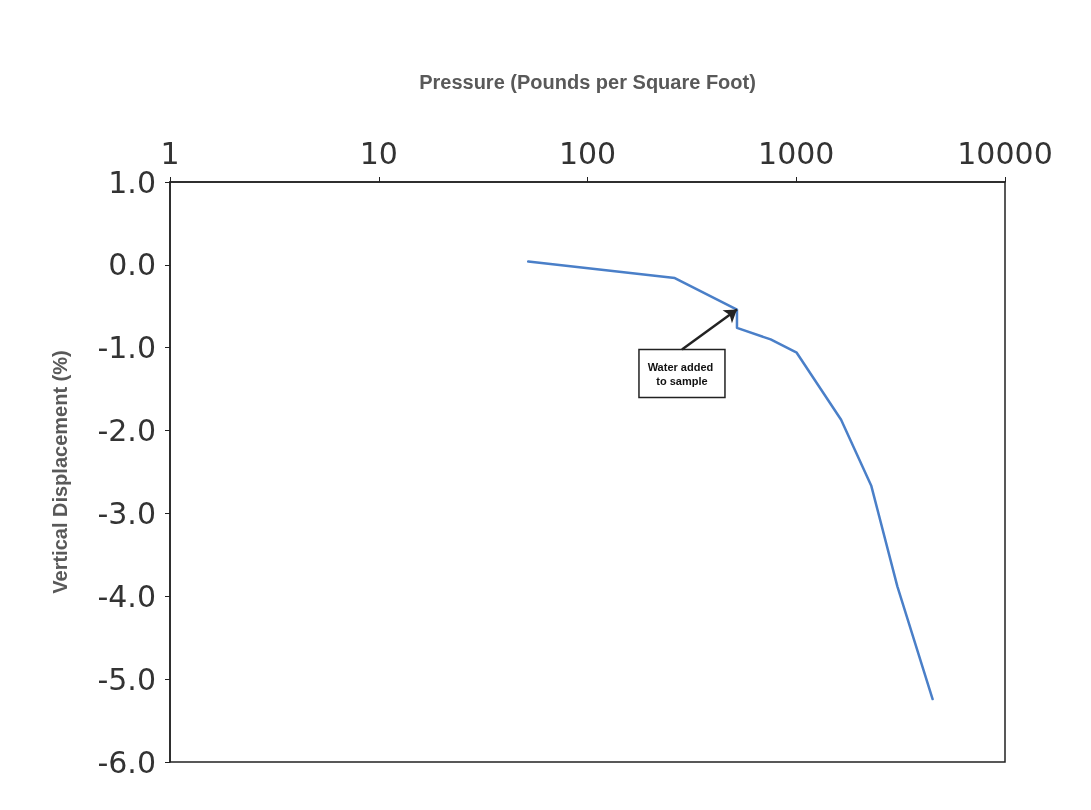  What do you see at coordinates (126, 679) in the screenshot?
I see `y-tick-label: -5.0` at bounding box center [126, 679].